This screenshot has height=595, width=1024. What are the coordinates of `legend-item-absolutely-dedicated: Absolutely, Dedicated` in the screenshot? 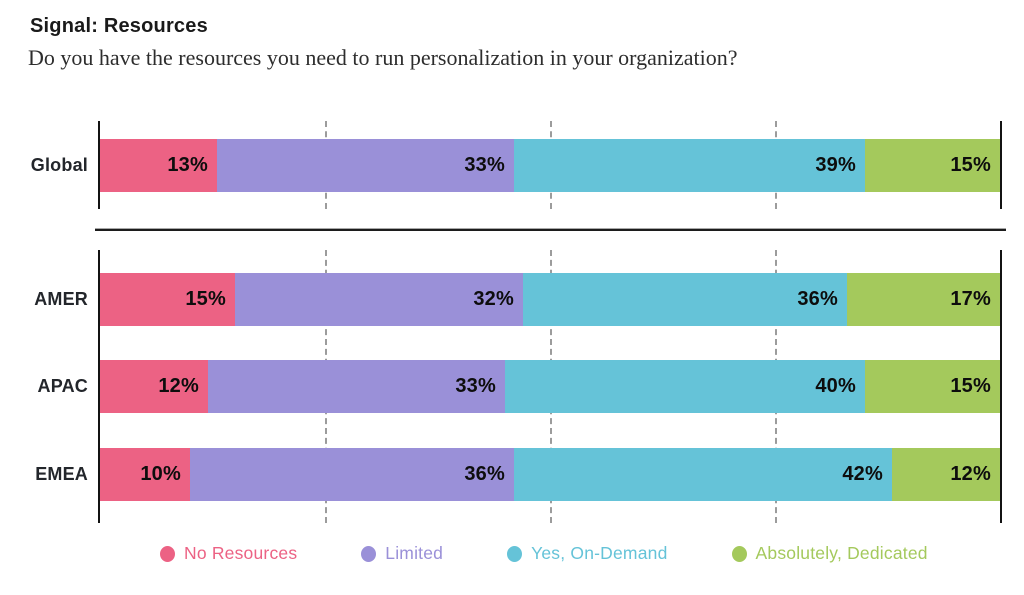 It's located at (829, 553).